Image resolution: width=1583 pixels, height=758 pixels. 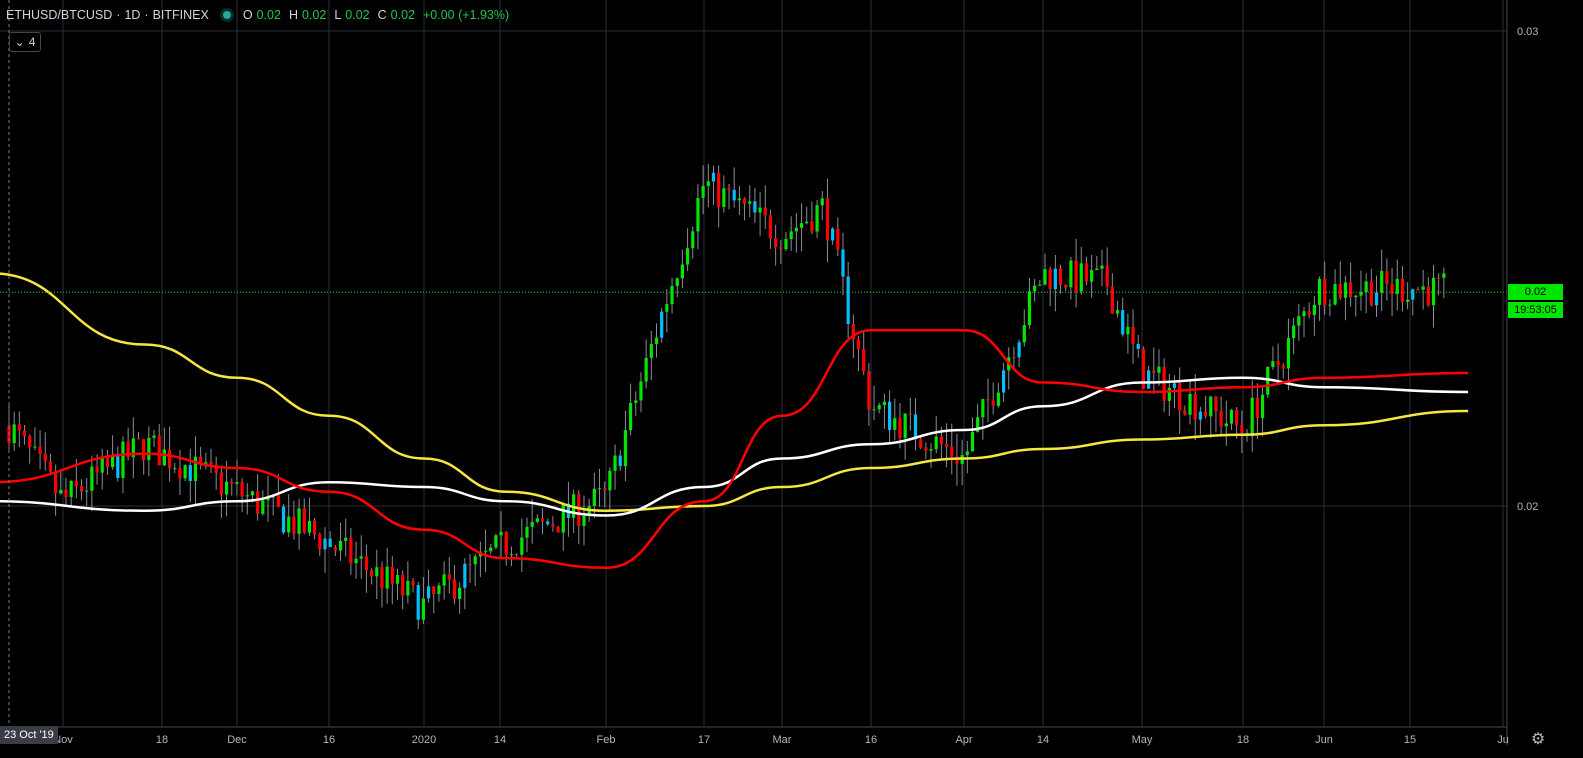 What do you see at coordinates (247, 15) in the screenshot?
I see `open-label: O` at bounding box center [247, 15].